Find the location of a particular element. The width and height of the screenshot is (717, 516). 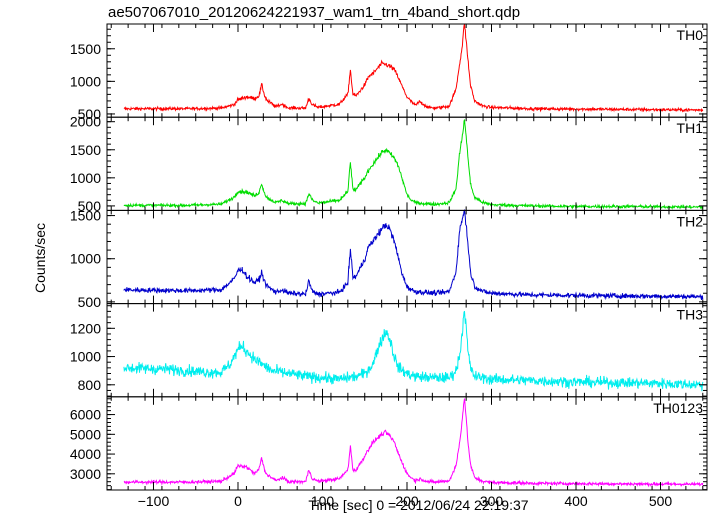

y-tick-label: 2000 is located at coordinates (85, 122).